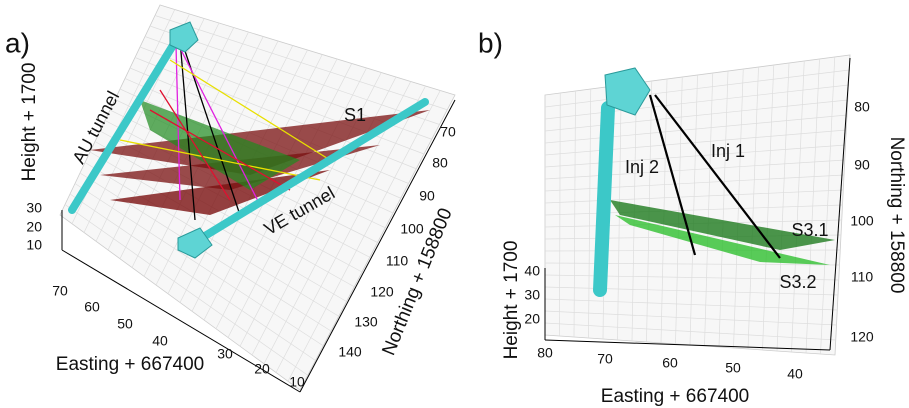 This screenshot has width=909, height=408. What do you see at coordinates (728, 151) in the screenshot?
I see `annotation: Inj 1` at bounding box center [728, 151].